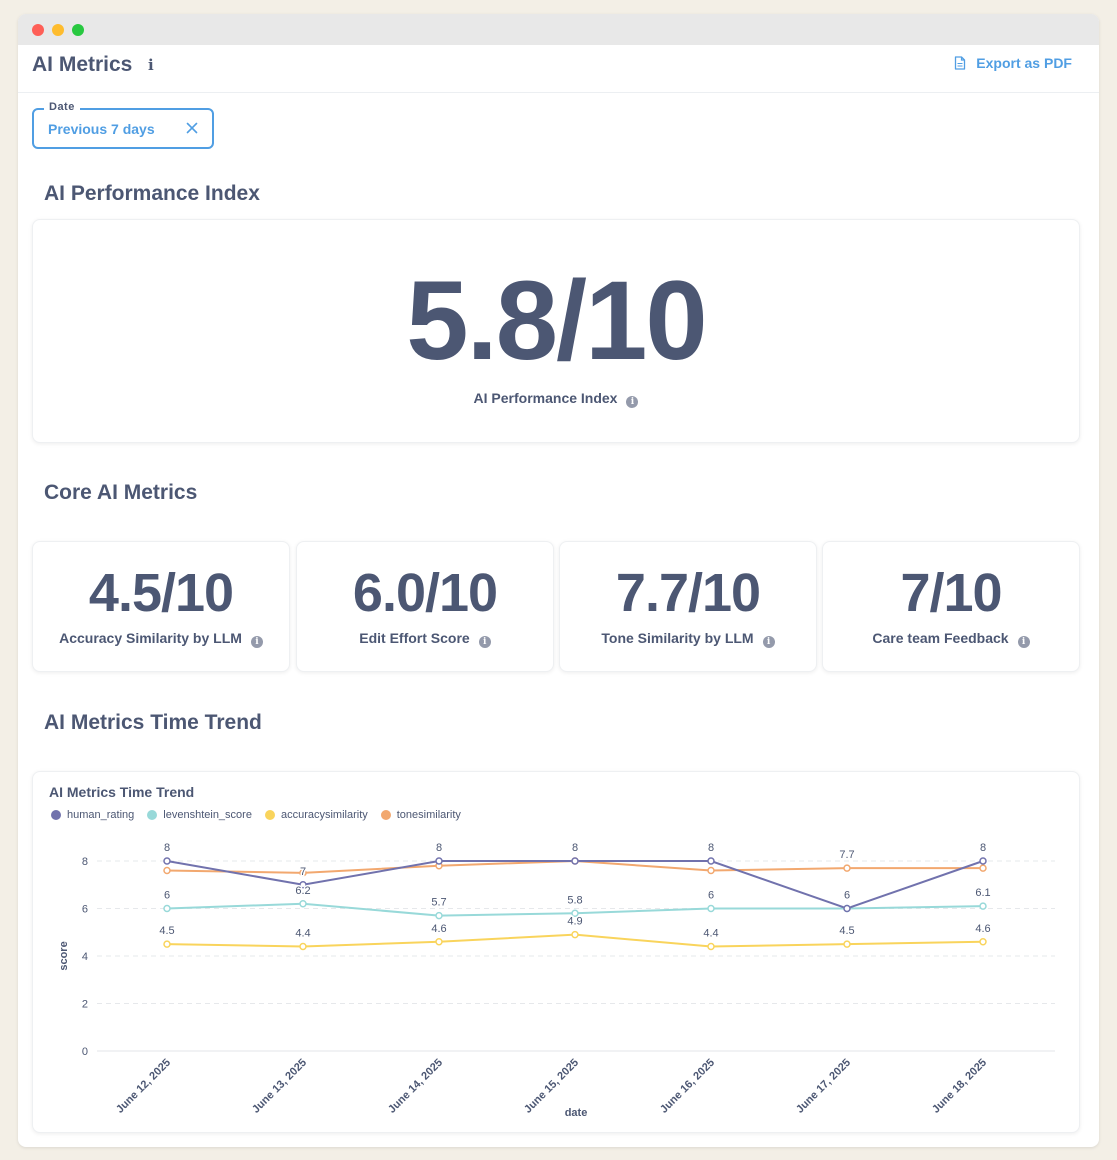 The height and width of the screenshot is (1160, 1117). I want to click on metric-card-care-team: 7/10 Care team Feedback i, so click(951, 606).